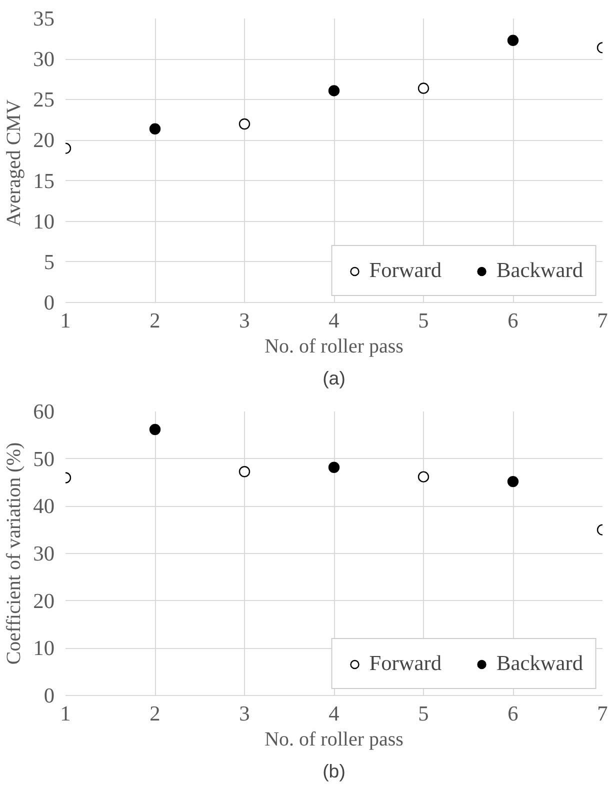  Describe the element at coordinates (14, 553) in the screenshot. I see `y-axis-title: Coefficient of variation (%)` at that location.